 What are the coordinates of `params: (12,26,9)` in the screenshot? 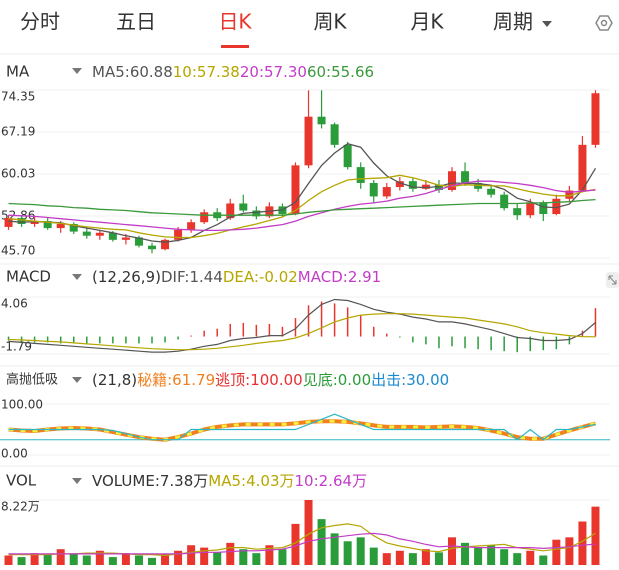 It's located at (126, 277).